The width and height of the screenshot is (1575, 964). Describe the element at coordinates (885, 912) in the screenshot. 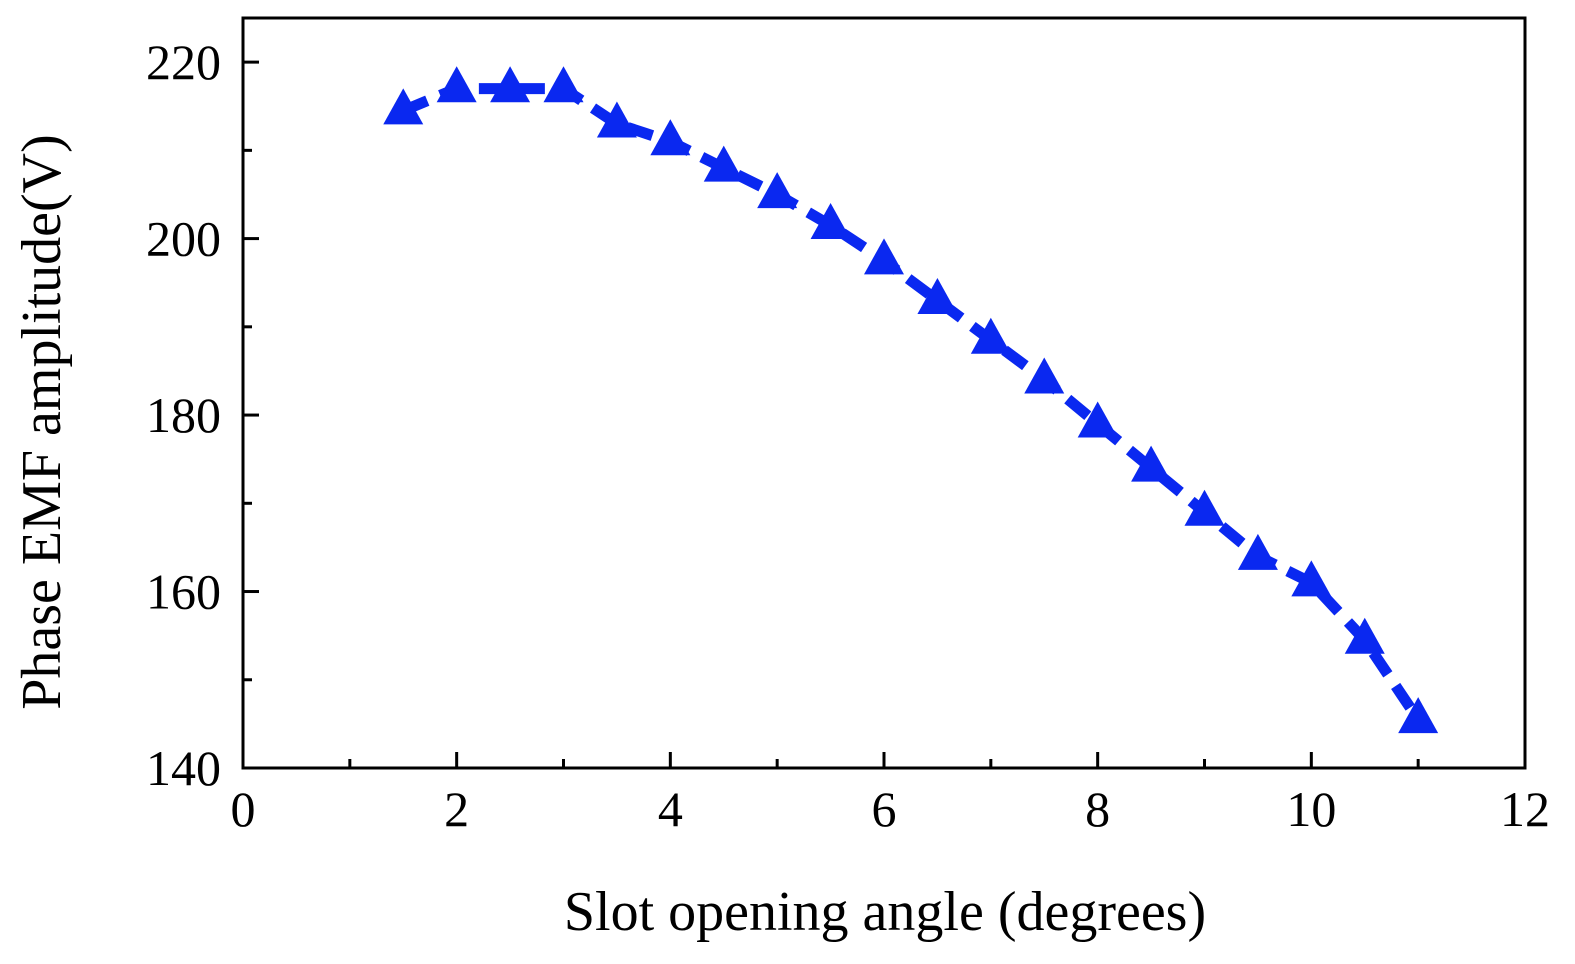

I see `x-axis-title: Slot opening angle (degrees)` at that location.